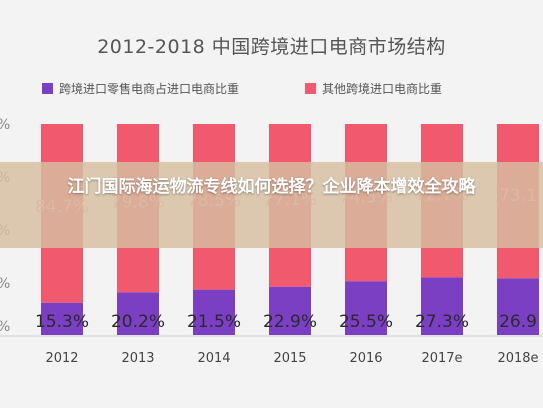  What do you see at coordinates (442, 322) in the screenshot?
I see `data-label: 27.3%` at bounding box center [442, 322].